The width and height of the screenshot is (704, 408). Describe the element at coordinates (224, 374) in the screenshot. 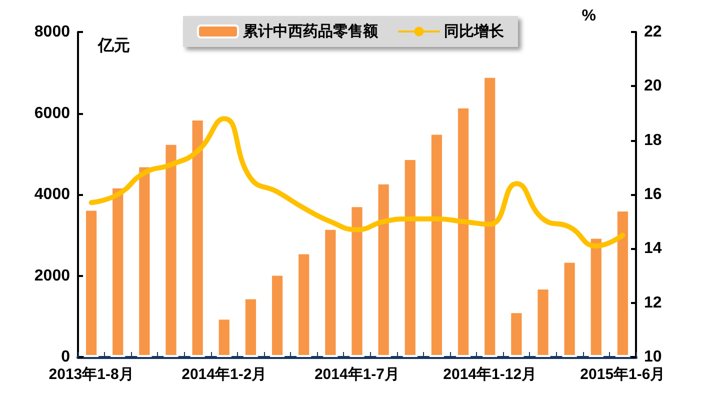

I see `x-tick-label: 2014年1-2月` at that location.